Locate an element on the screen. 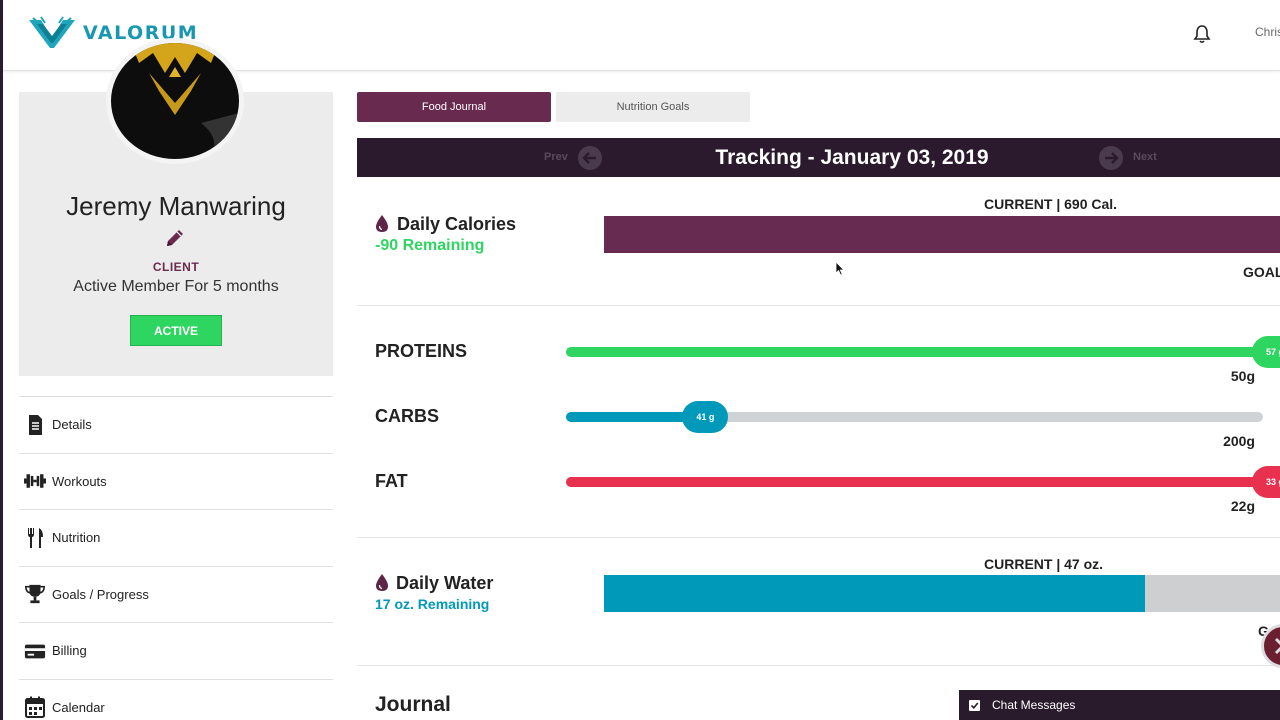 The width and height of the screenshot is (1280, 720). credit-card-icon is located at coordinates (35, 651).